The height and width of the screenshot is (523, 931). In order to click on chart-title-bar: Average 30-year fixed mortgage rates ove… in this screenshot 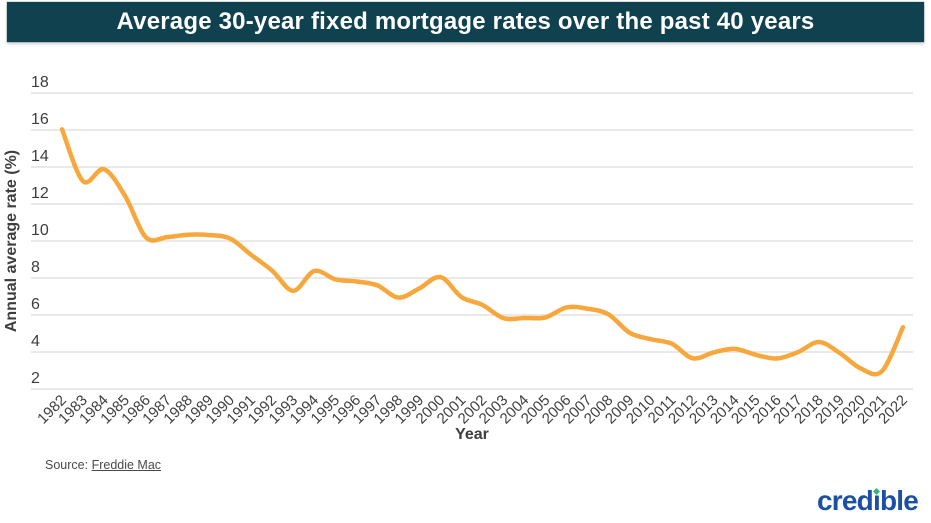, I will do `click(465, 22)`.